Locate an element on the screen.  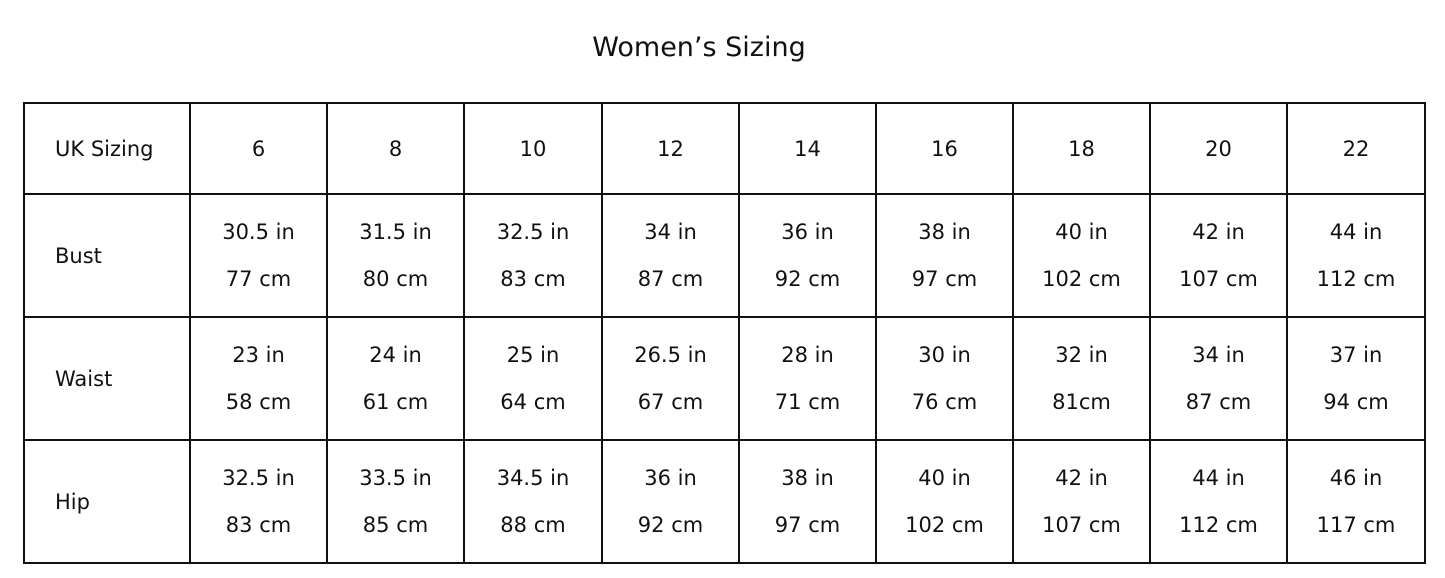
cm-value: 94 cm is located at coordinates (1356, 401).